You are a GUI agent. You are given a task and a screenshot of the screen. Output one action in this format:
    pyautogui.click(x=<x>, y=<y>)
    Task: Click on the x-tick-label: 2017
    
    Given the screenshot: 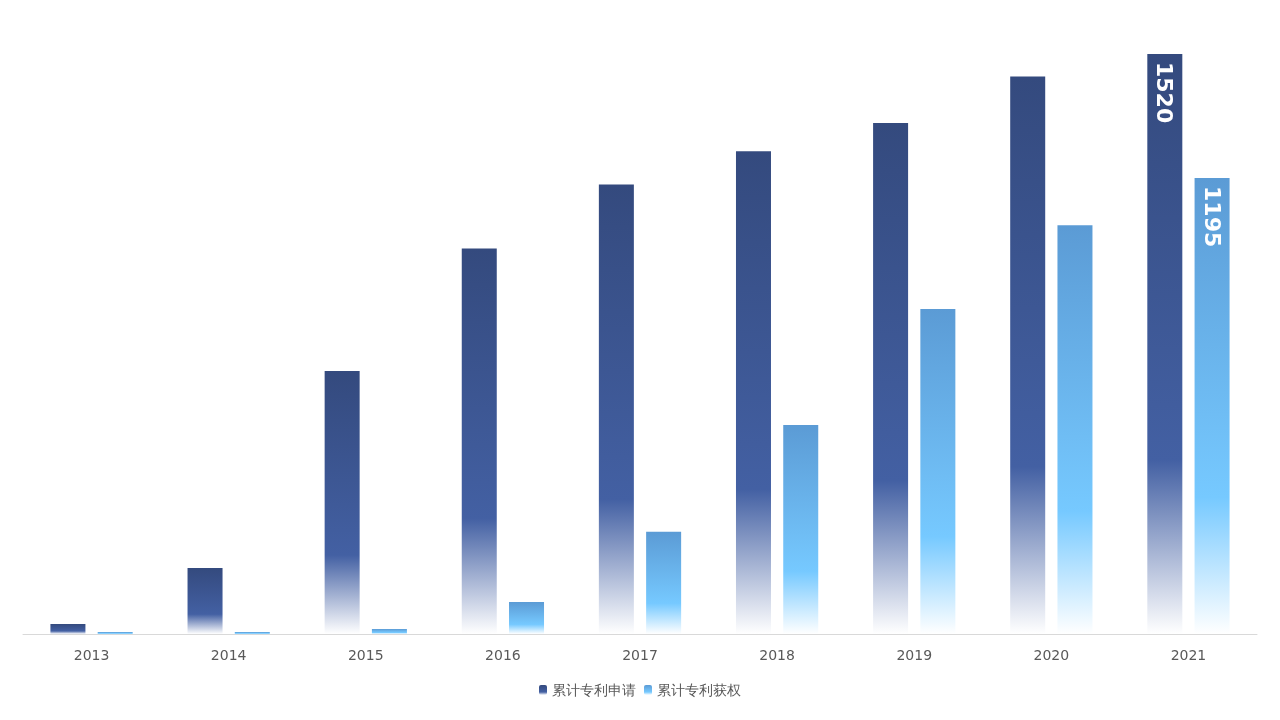 What is the action you would take?
    pyautogui.click(x=640, y=655)
    